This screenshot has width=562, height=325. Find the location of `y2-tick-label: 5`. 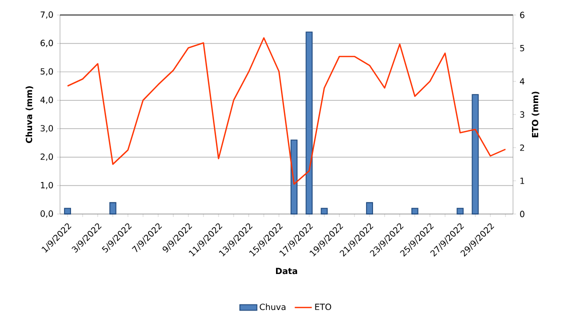

y2-tick-label: 5 is located at coordinates (522, 48).